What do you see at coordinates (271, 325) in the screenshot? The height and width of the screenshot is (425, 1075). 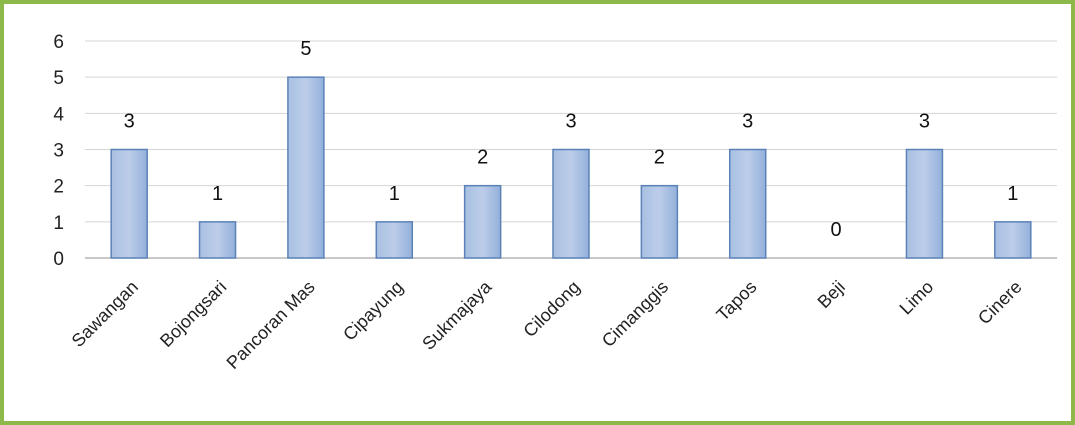 I see `category-label: Pancoran Mas` at bounding box center [271, 325].